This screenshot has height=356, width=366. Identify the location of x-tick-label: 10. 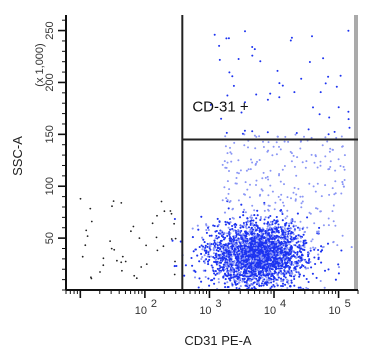
(270, 311).